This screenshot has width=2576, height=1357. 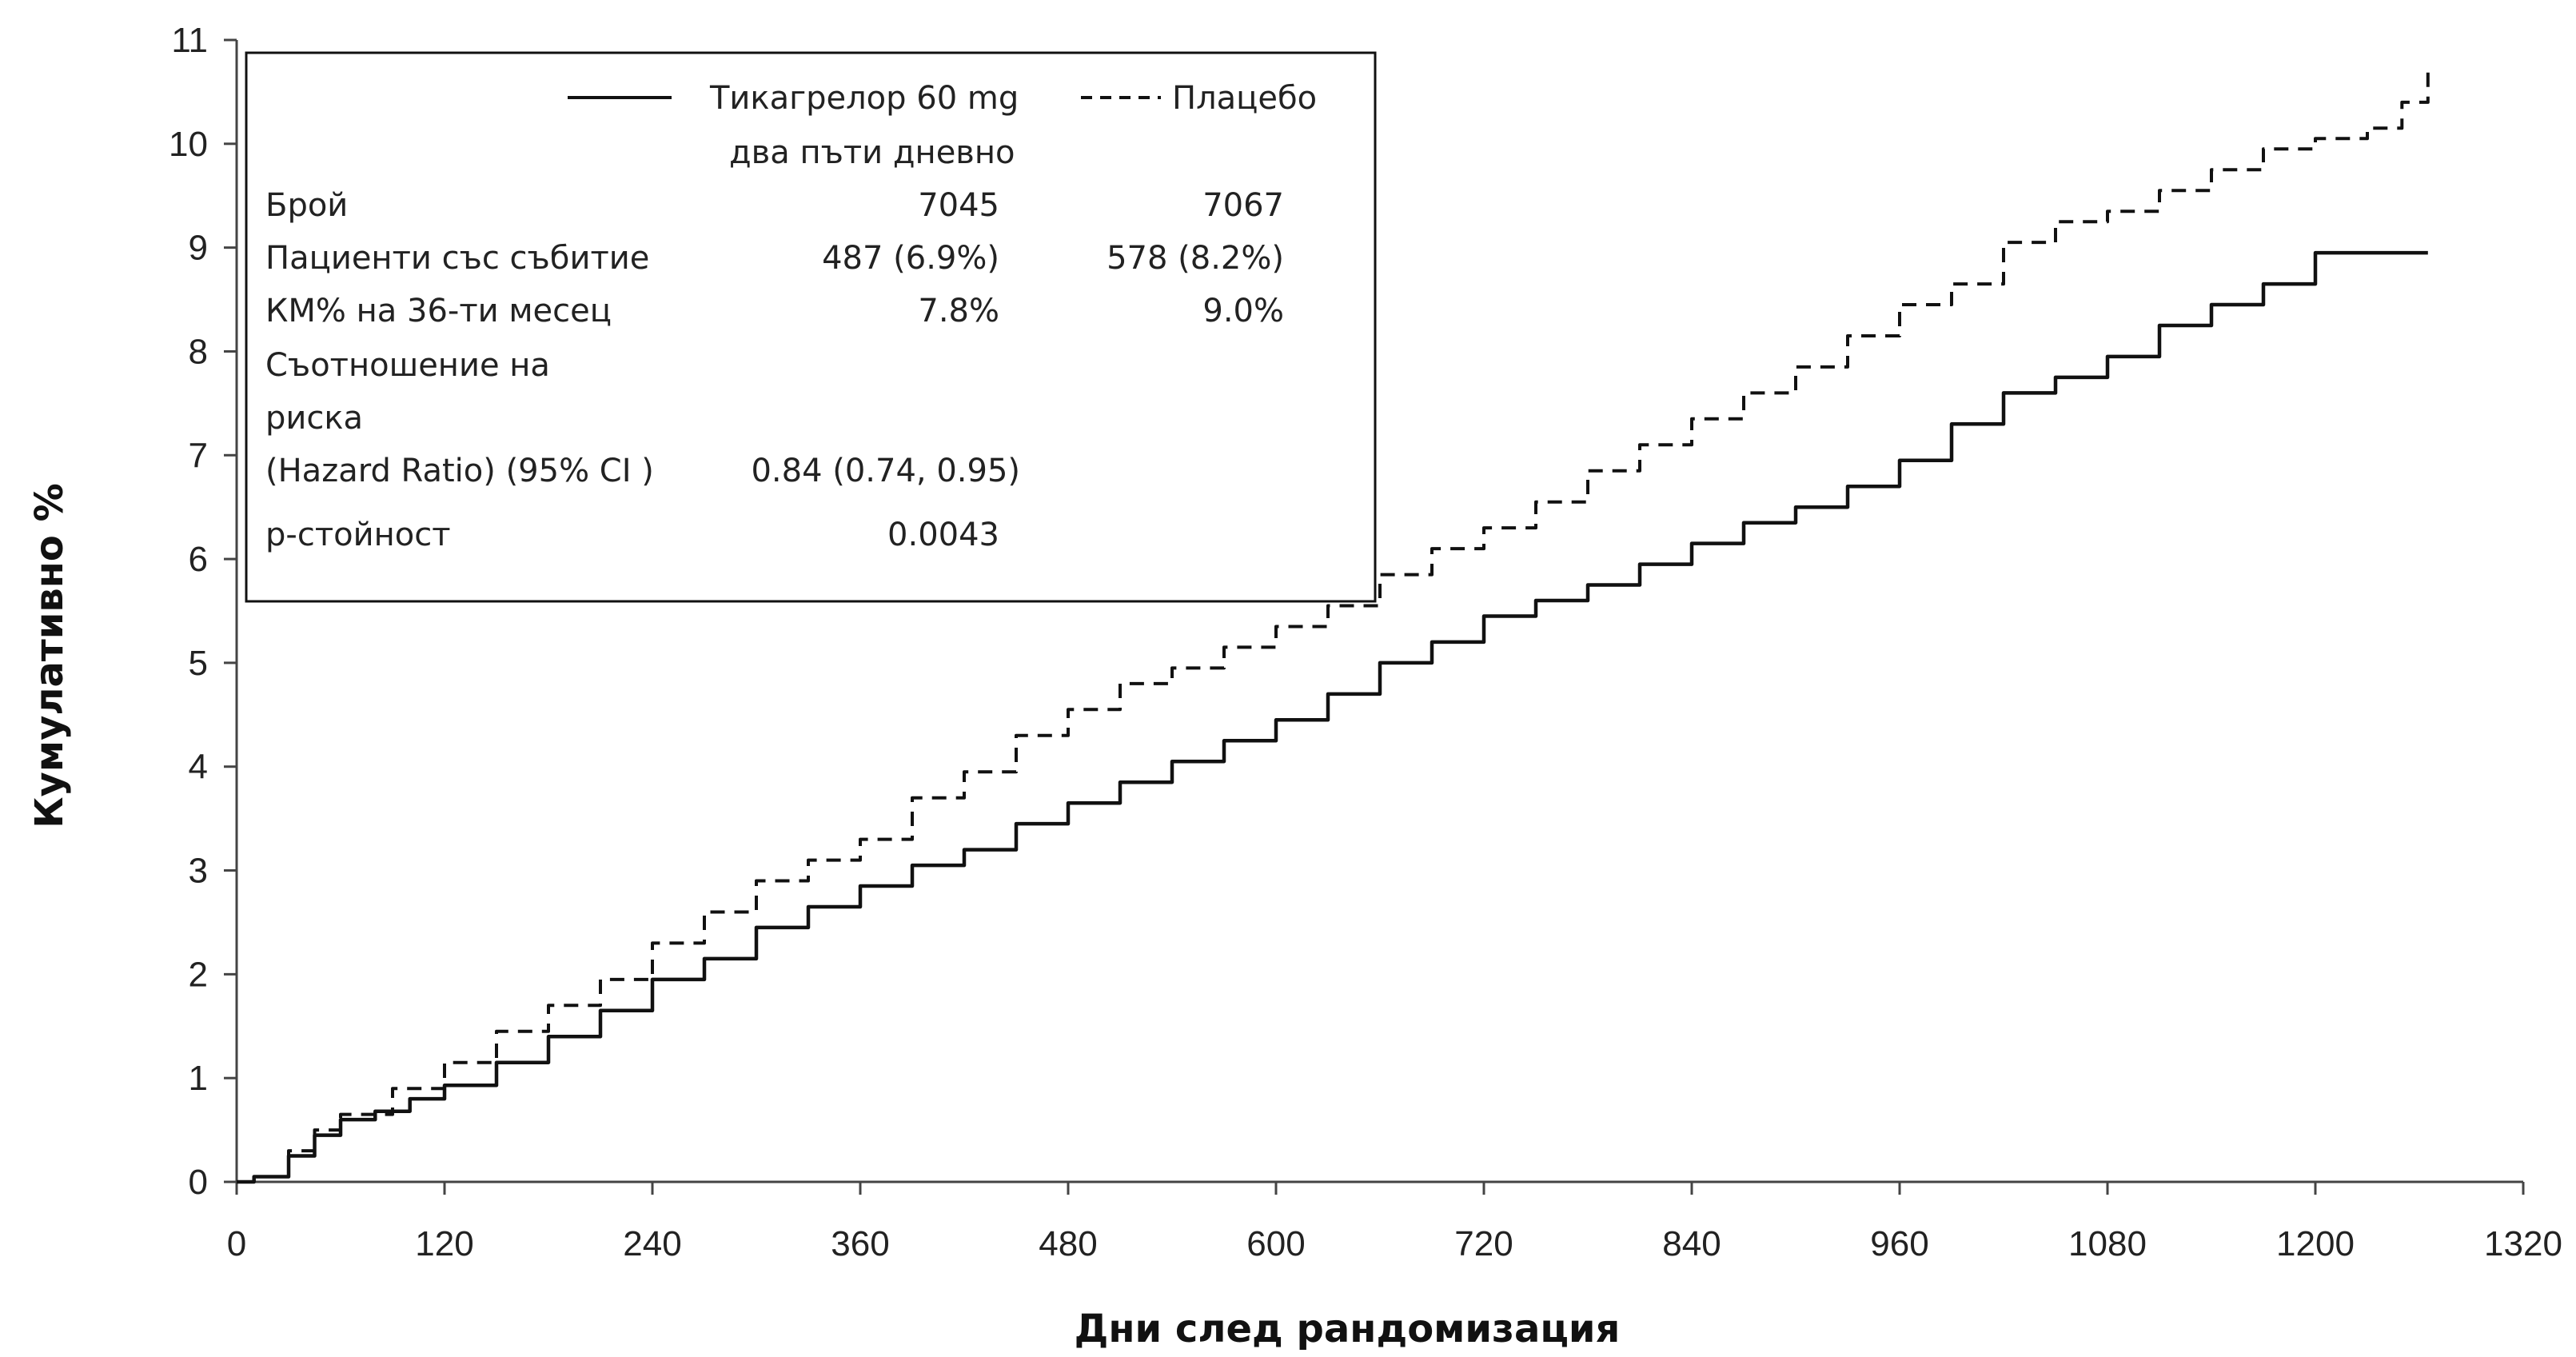 I want to click on x-tick-label: 360, so click(x=860, y=1243).